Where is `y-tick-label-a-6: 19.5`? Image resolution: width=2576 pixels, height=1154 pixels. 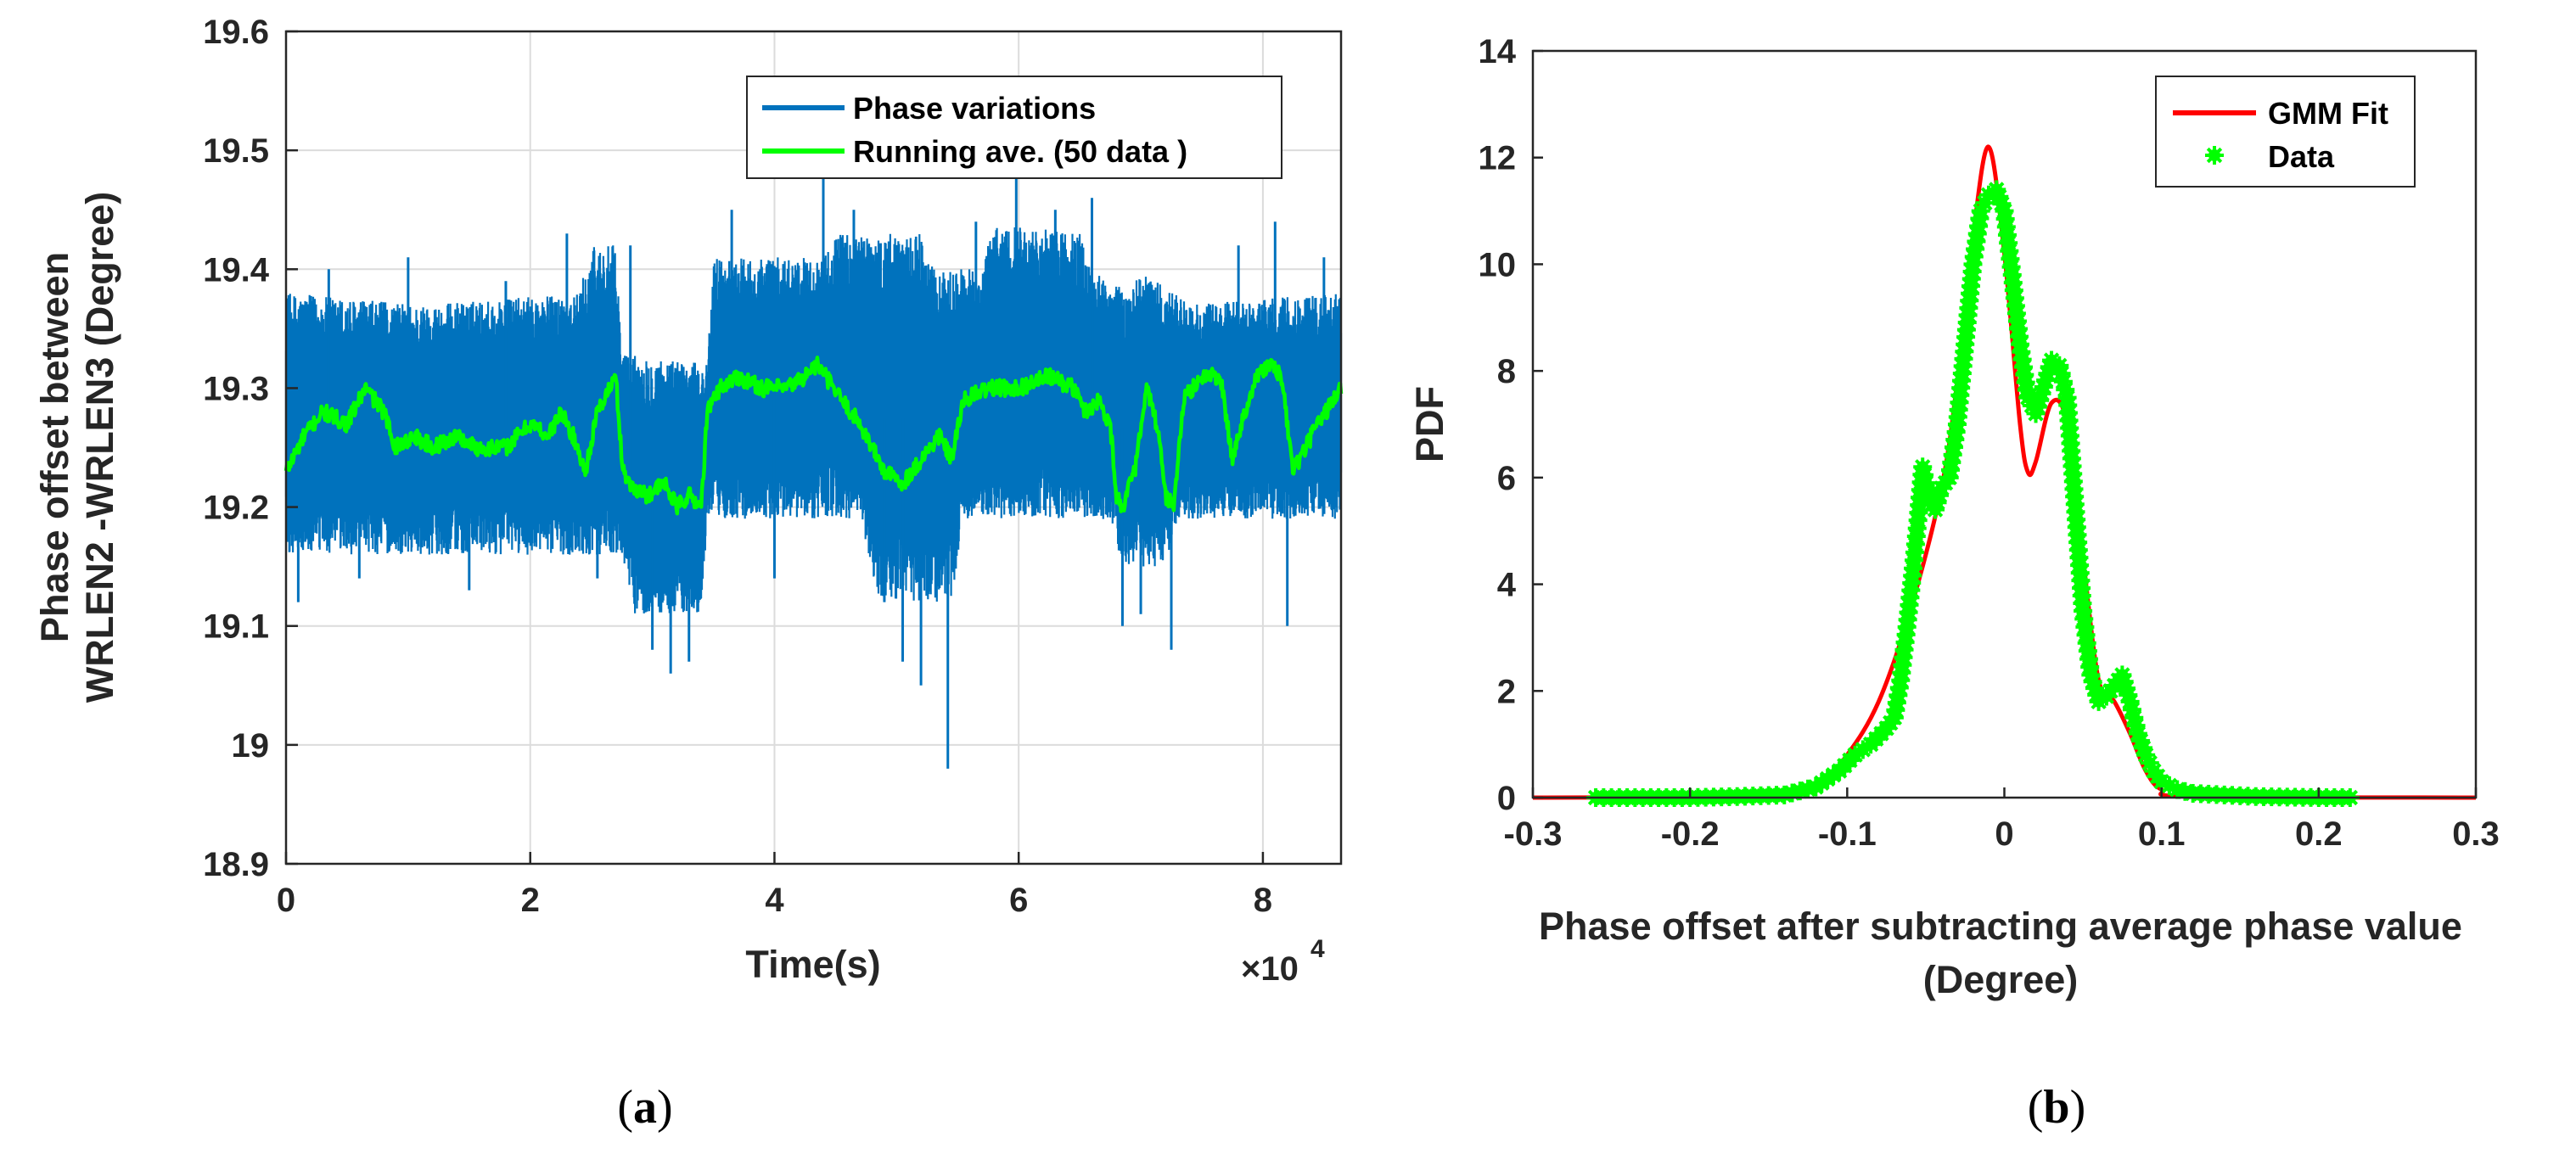
y-tick-label-a-6: 19.5 is located at coordinates (236, 151).